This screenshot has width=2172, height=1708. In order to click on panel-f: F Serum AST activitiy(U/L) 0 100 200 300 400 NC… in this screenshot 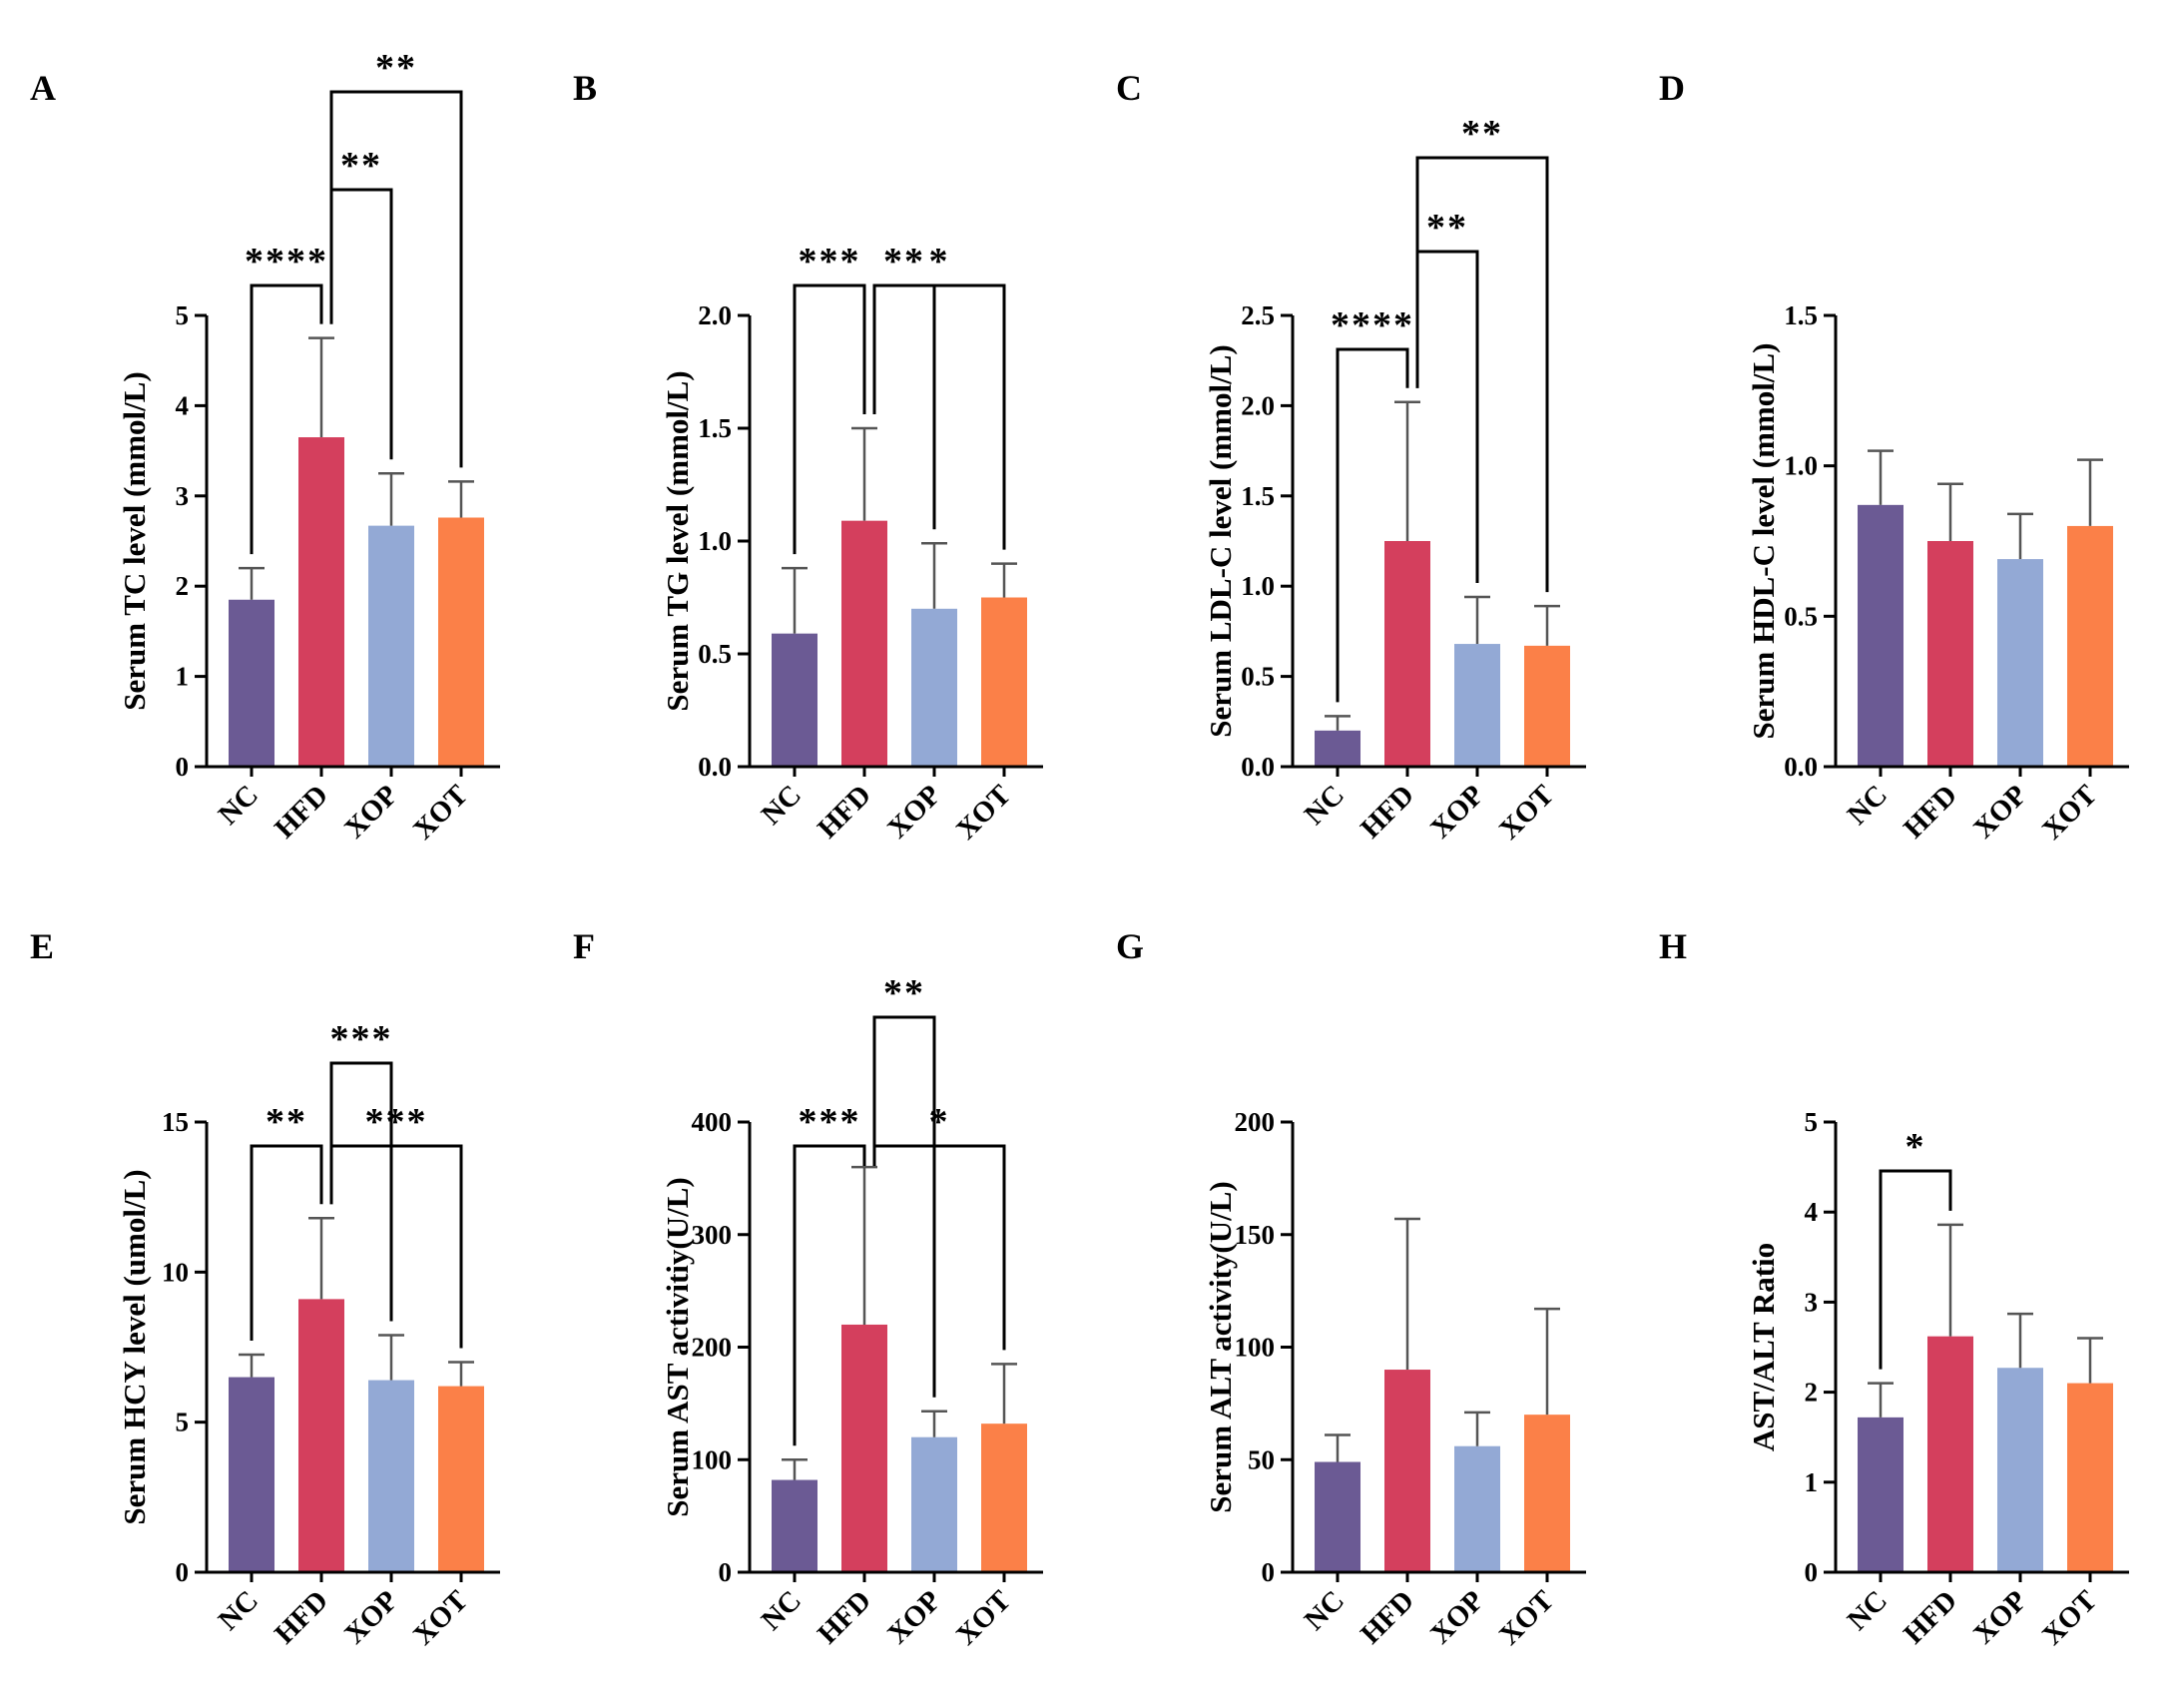, I will do `click(808, 1288)`.